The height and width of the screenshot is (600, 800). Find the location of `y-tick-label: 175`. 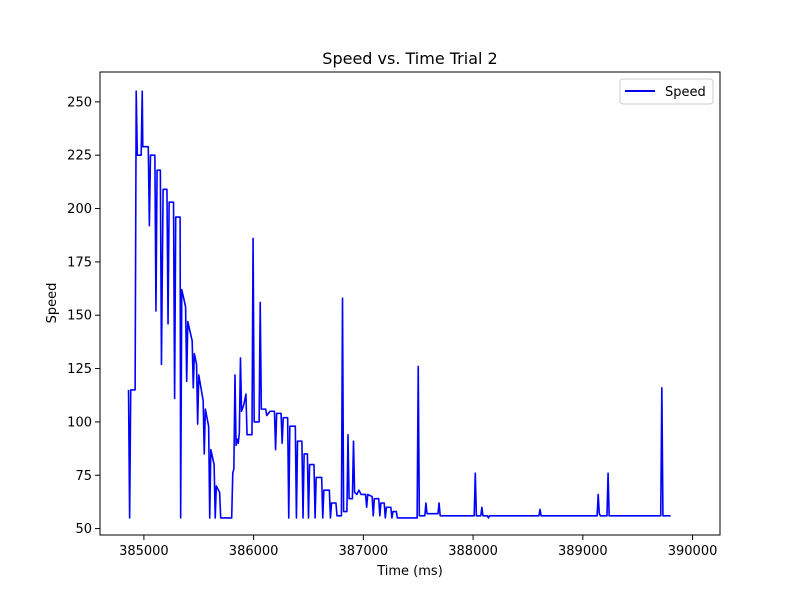

y-tick-label: 175 is located at coordinates (79, 262).